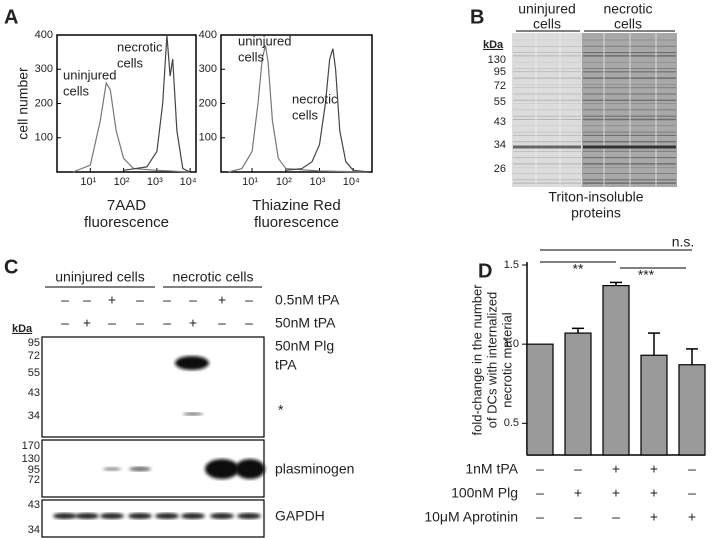  I want to click on blot-label: tPA, so click(286, 365).